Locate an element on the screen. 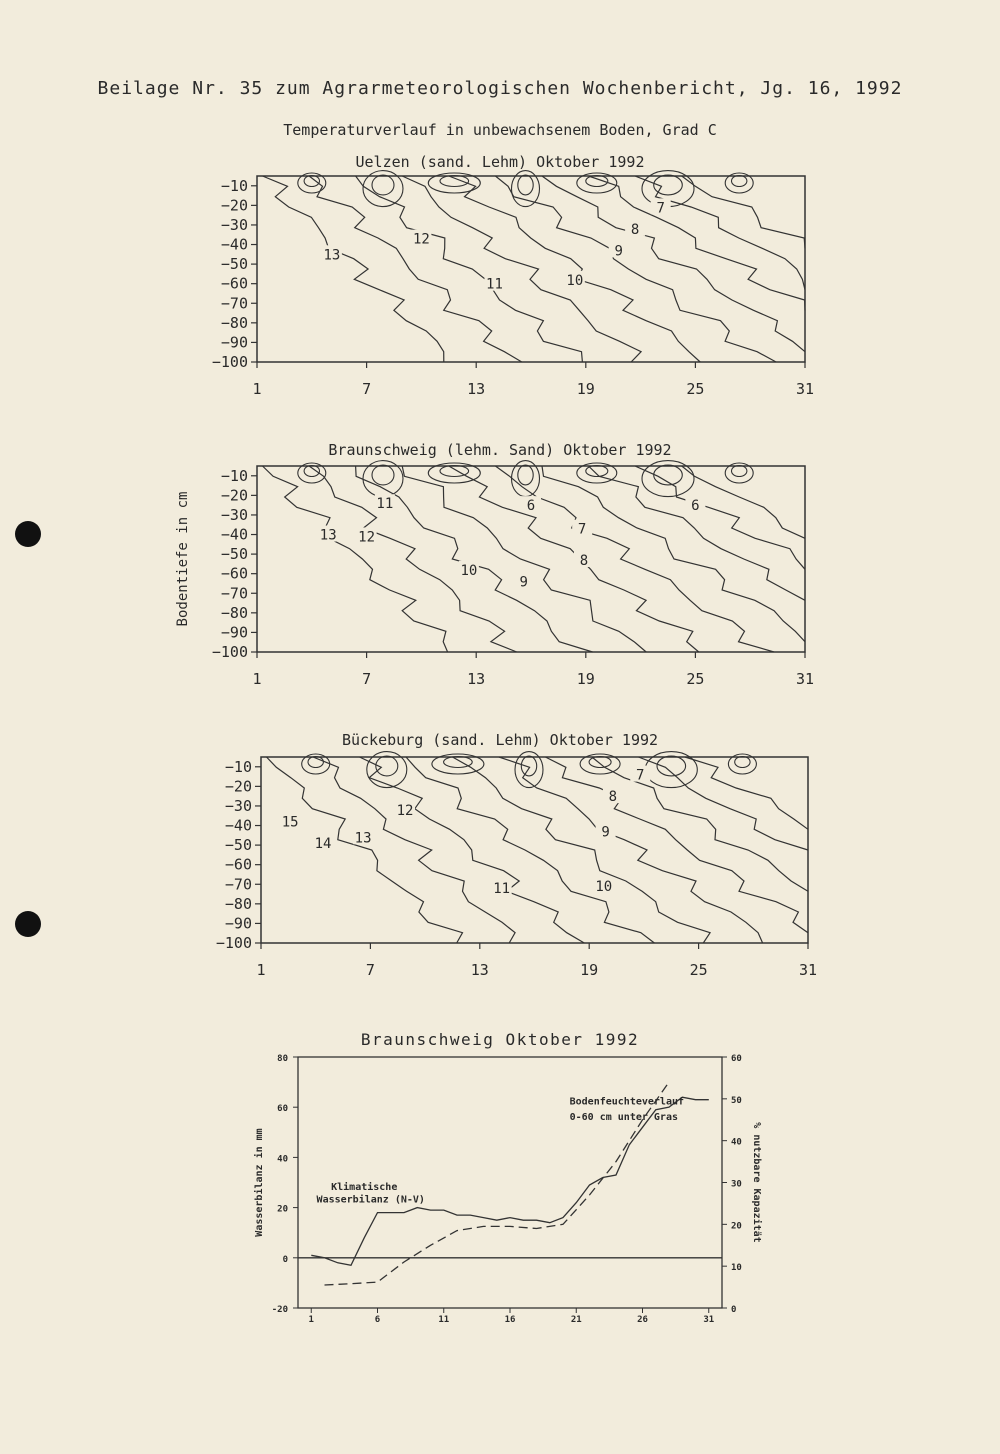  y-axis-label: Wasserbilanz in mm is located at coordinates (259, 1182).